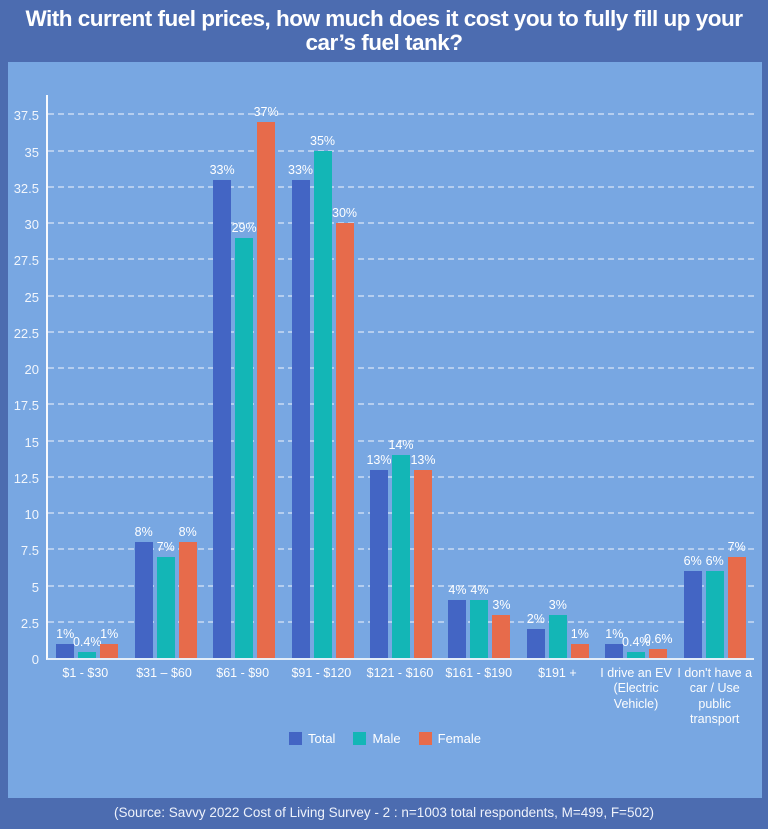  What do you see at coordinates (31, 369) in the screenshot?
I see `y-tick-label: 20` at bounding box center [31, 369].